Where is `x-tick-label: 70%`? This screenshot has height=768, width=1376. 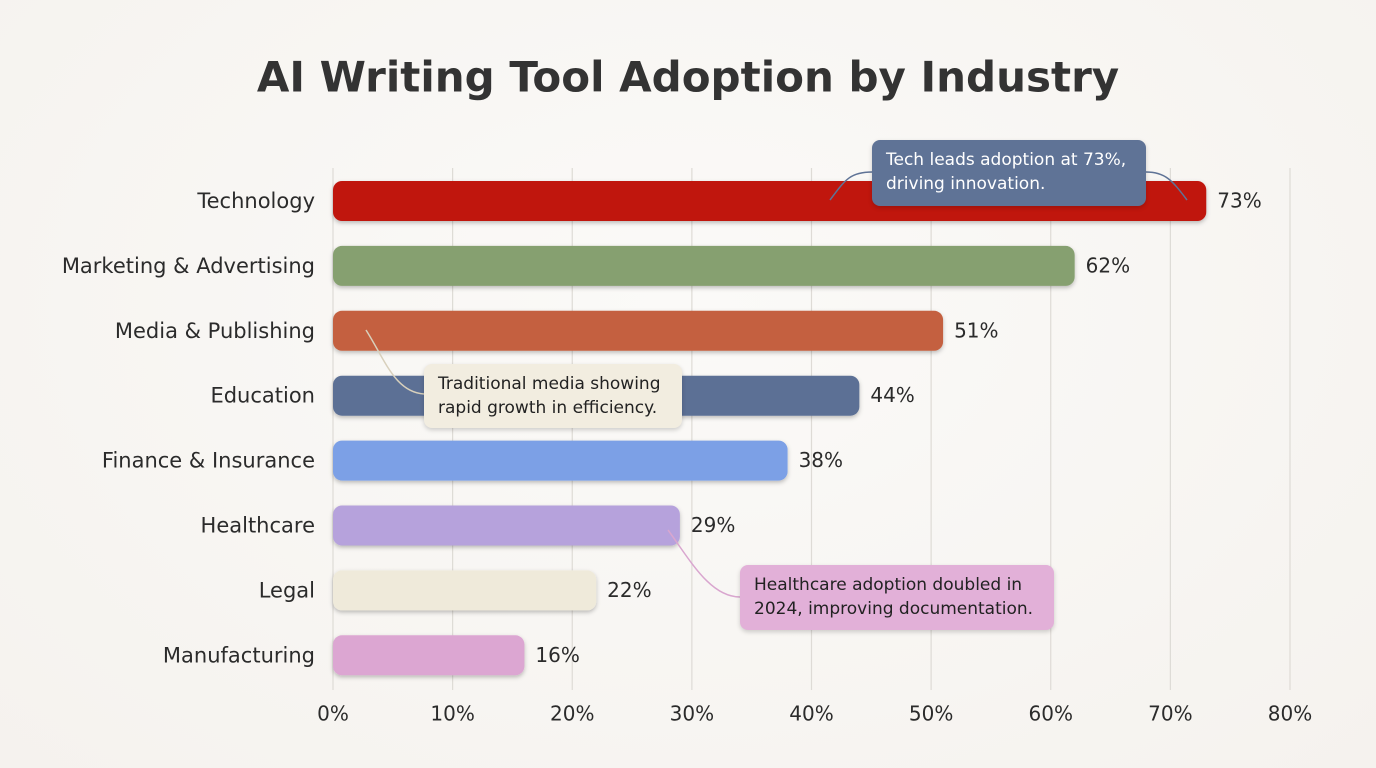 x-tick-label: 70% is located at coordinates (1170, 714).